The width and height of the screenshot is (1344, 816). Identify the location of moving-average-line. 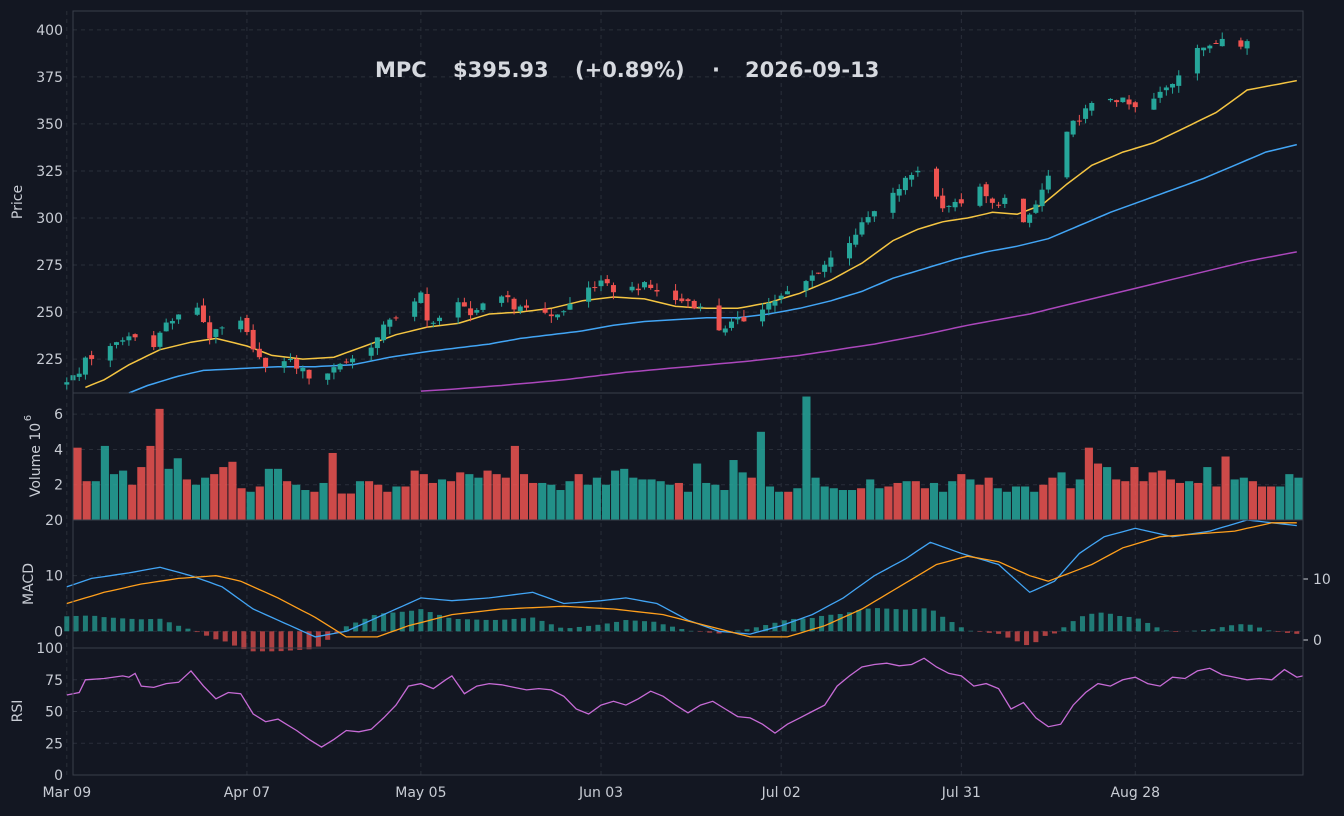
(859, 321).